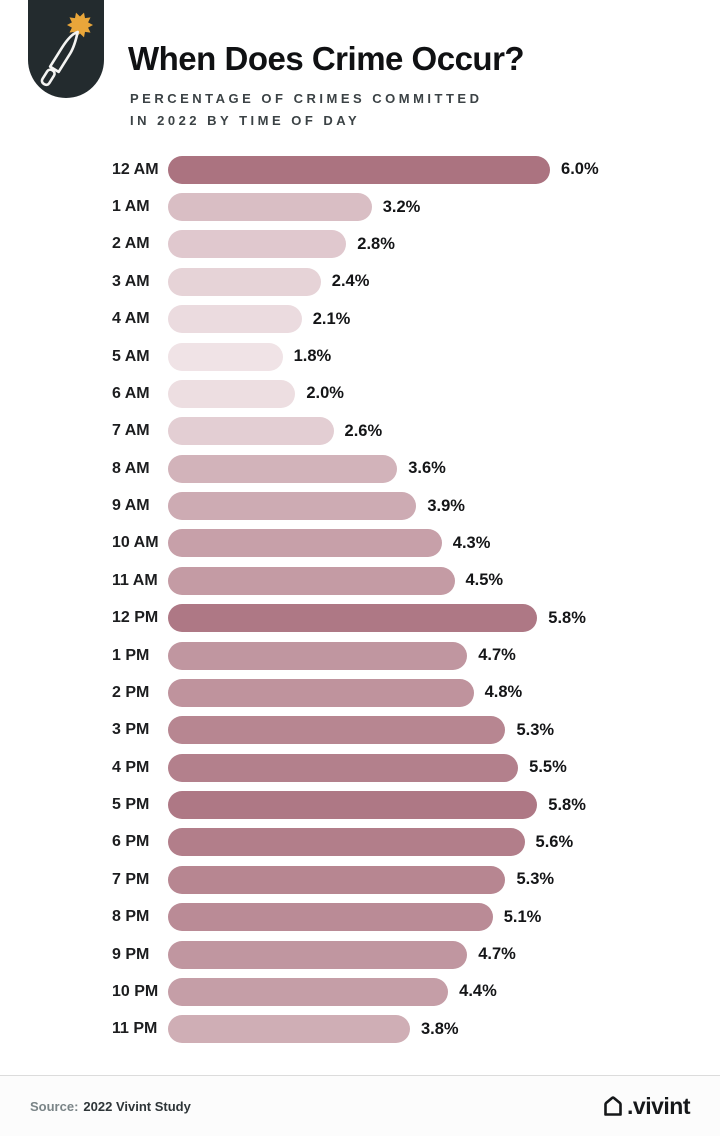  What do you see at coordinates (535, 729) in the screenshot?
I see `value-label: 5.3%` at bounding box center [535, 729].